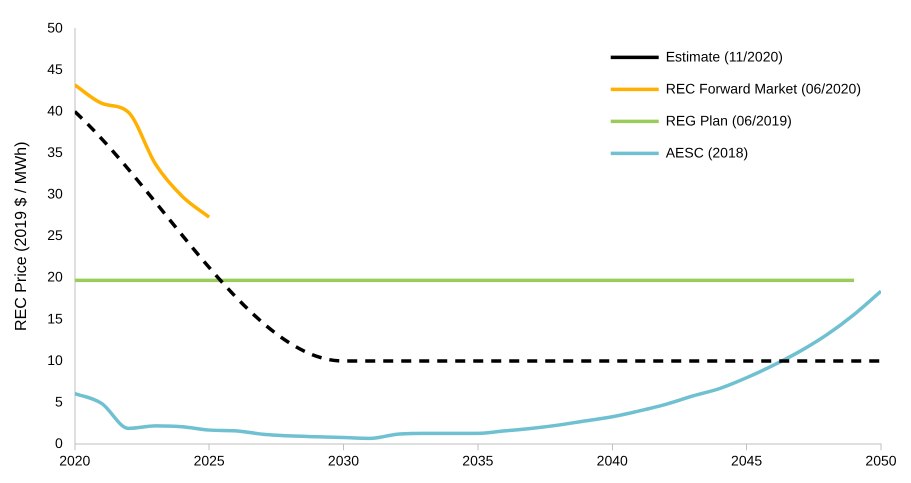 The image size is (911, 483). What do you see at coordinates (55, 276) in the screenshot?
I see `y-tick-label: 20` at bounding box center [55, 276].